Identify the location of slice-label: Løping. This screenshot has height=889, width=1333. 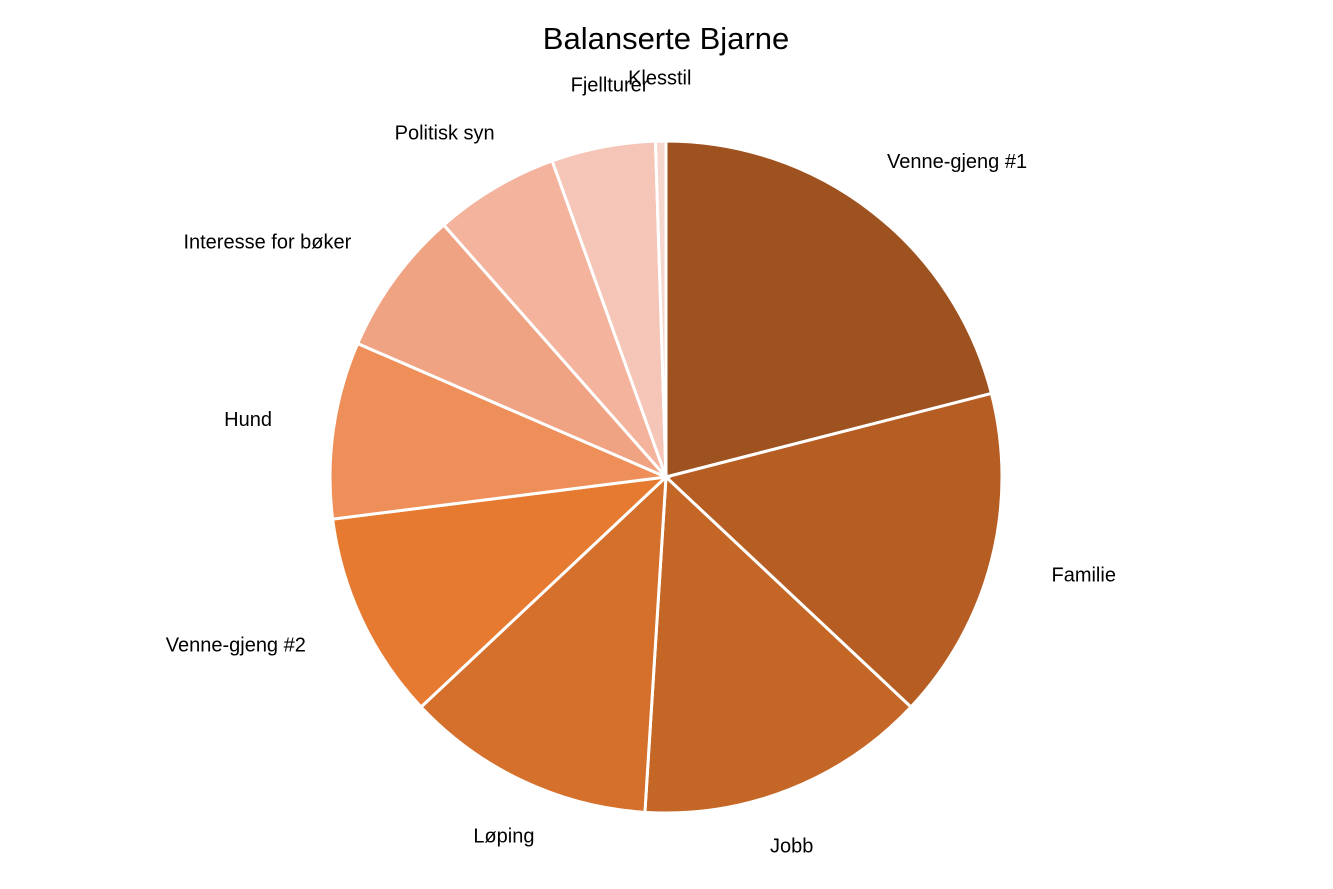
(503, 836).